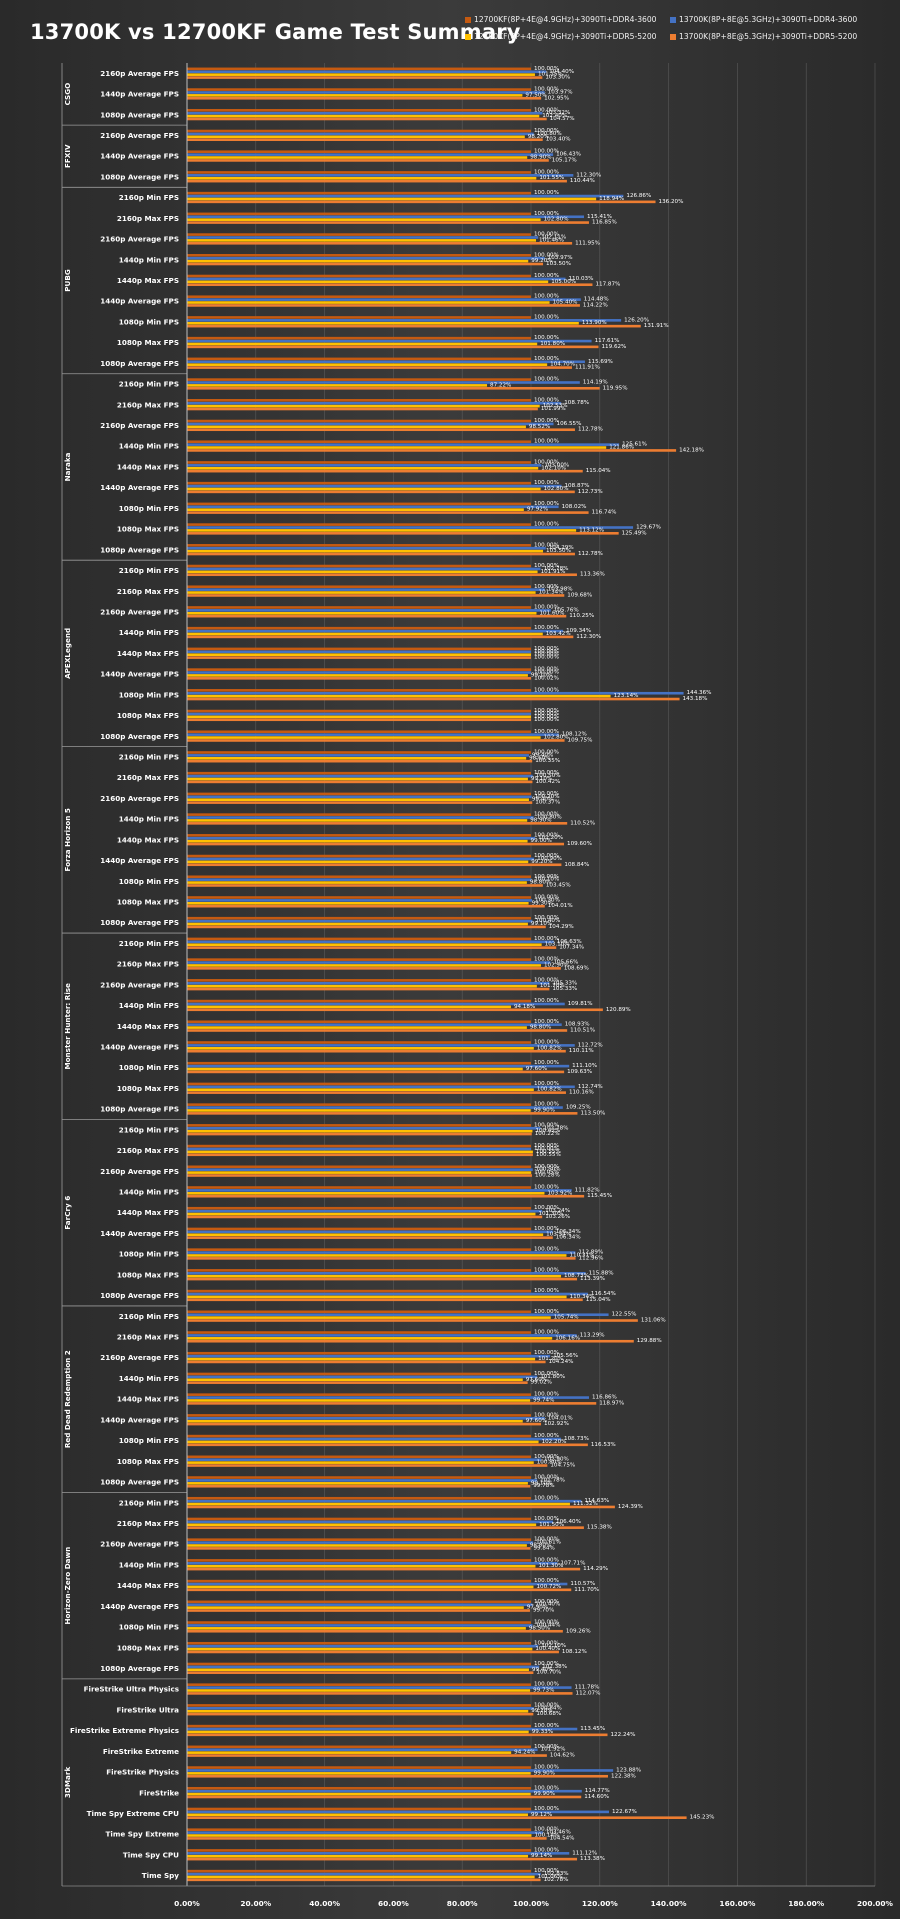  Describe the element at coordinates (500, 385) in the screenshot. I see `data-label: 87.22%` at that location.